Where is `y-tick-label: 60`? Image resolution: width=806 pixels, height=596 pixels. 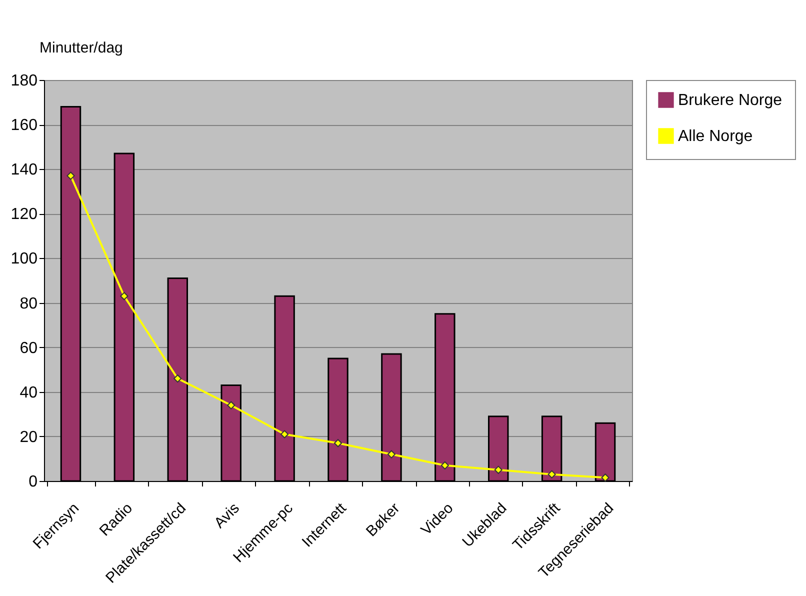
y-tick-label: 60 is located at coordinates (29, 348).